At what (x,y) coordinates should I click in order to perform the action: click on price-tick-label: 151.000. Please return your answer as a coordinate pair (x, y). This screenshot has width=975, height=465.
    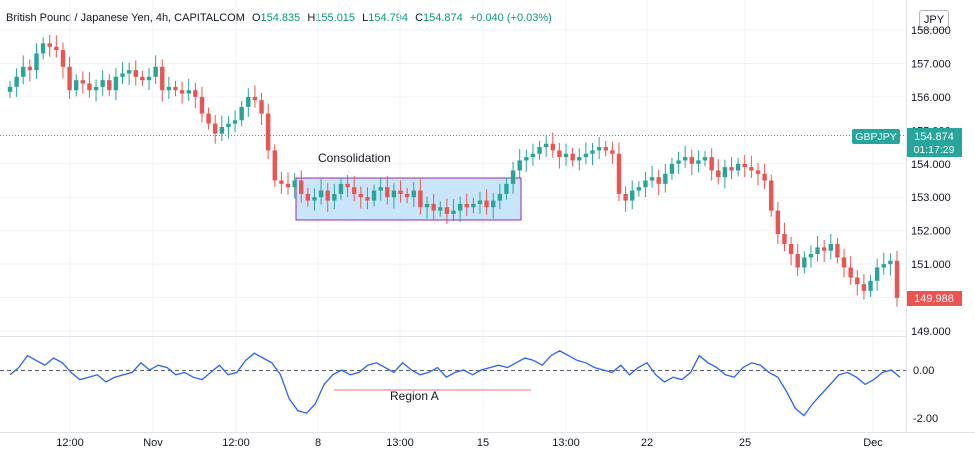
    Looking at the image, I should click on (931, 265).